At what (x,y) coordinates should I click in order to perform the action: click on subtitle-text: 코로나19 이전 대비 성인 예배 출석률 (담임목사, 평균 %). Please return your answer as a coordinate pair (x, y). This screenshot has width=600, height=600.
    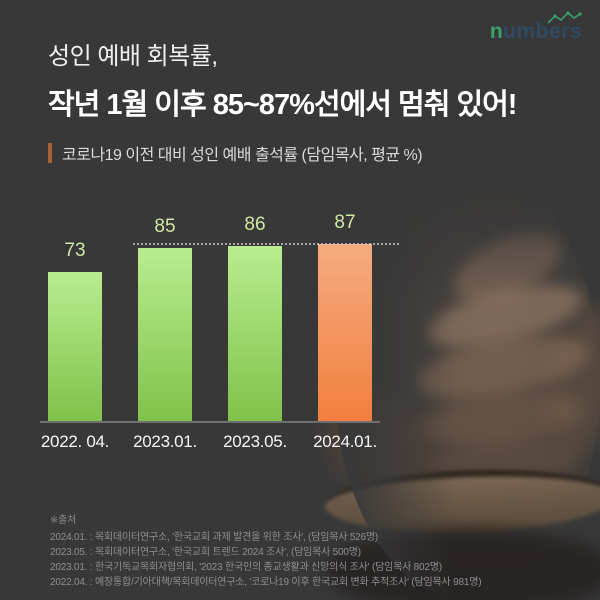
    Looking at the image, I should click on (242, 155).